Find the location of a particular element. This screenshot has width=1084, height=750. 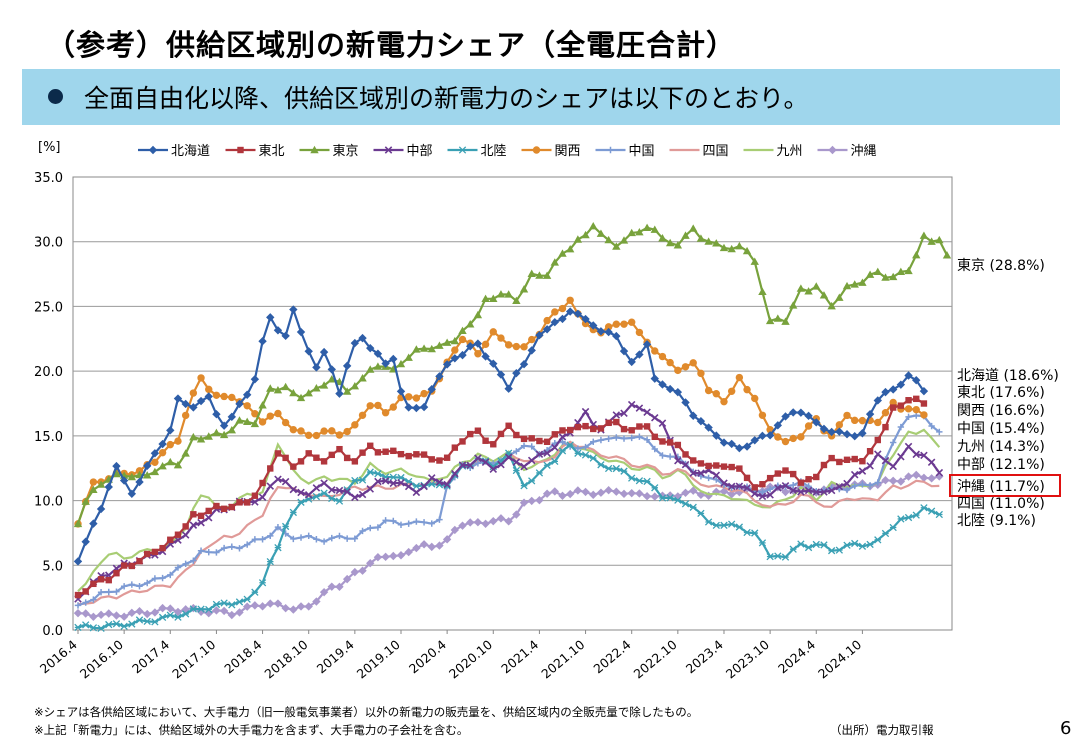

x-tick-label: 2020.4 is located at coordinates (427, 657).